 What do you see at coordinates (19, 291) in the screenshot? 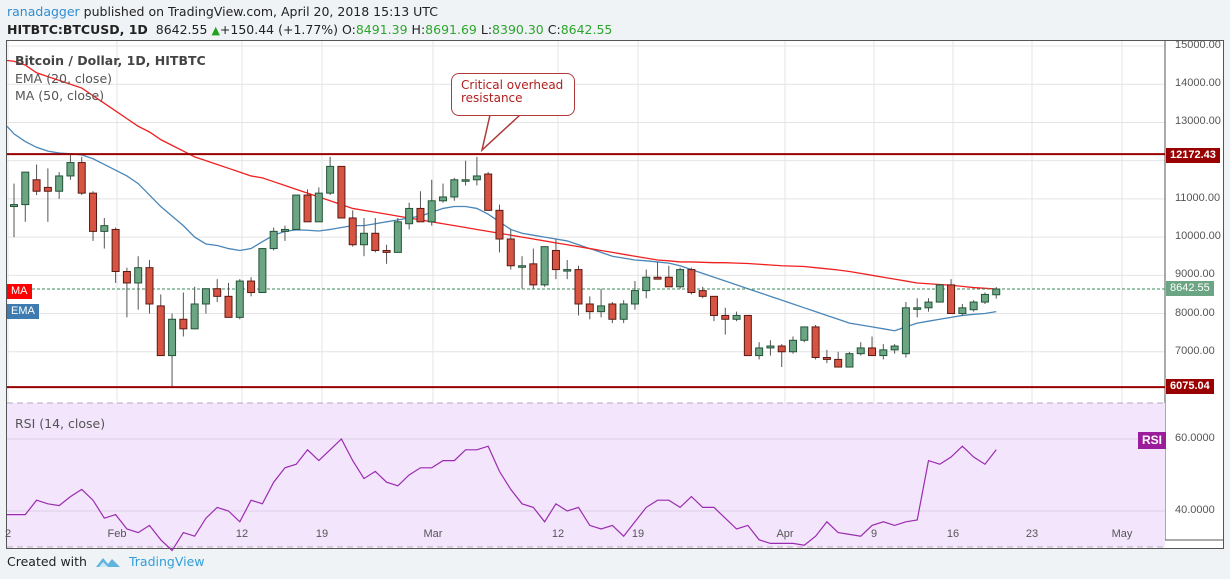
I see `ma-tag: MA` at bounding box center [19, 291].